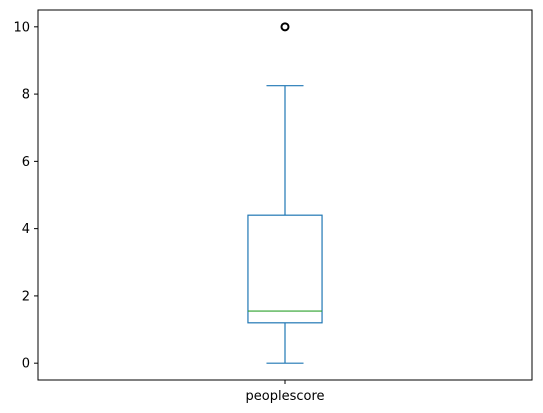 This screenshot has height=413, width=543. I want to click on y-tick-label: 8, so click(26, 95).